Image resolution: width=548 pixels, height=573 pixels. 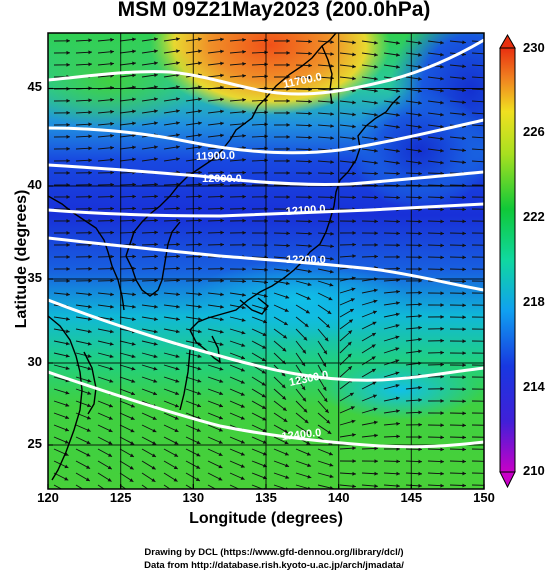 What do you see at coordinates (269, 251) in the screenshot?
I see `coastline-japan-honshu` at bounding box center [269, 251].